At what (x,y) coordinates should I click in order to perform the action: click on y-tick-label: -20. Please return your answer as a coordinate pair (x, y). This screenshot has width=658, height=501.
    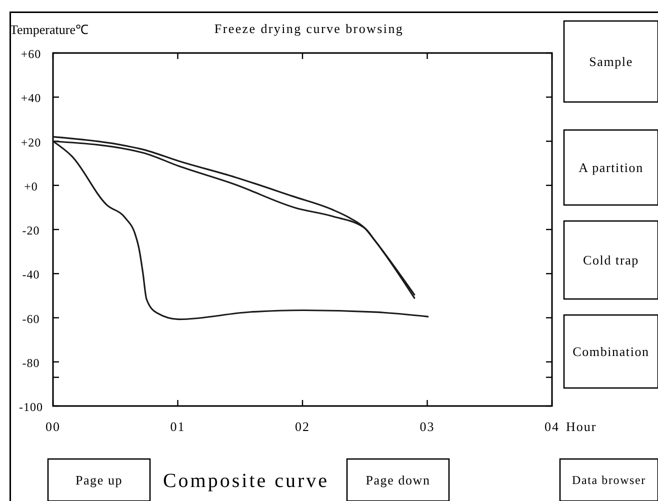
    Looking at the image, I should click on (31, 231).